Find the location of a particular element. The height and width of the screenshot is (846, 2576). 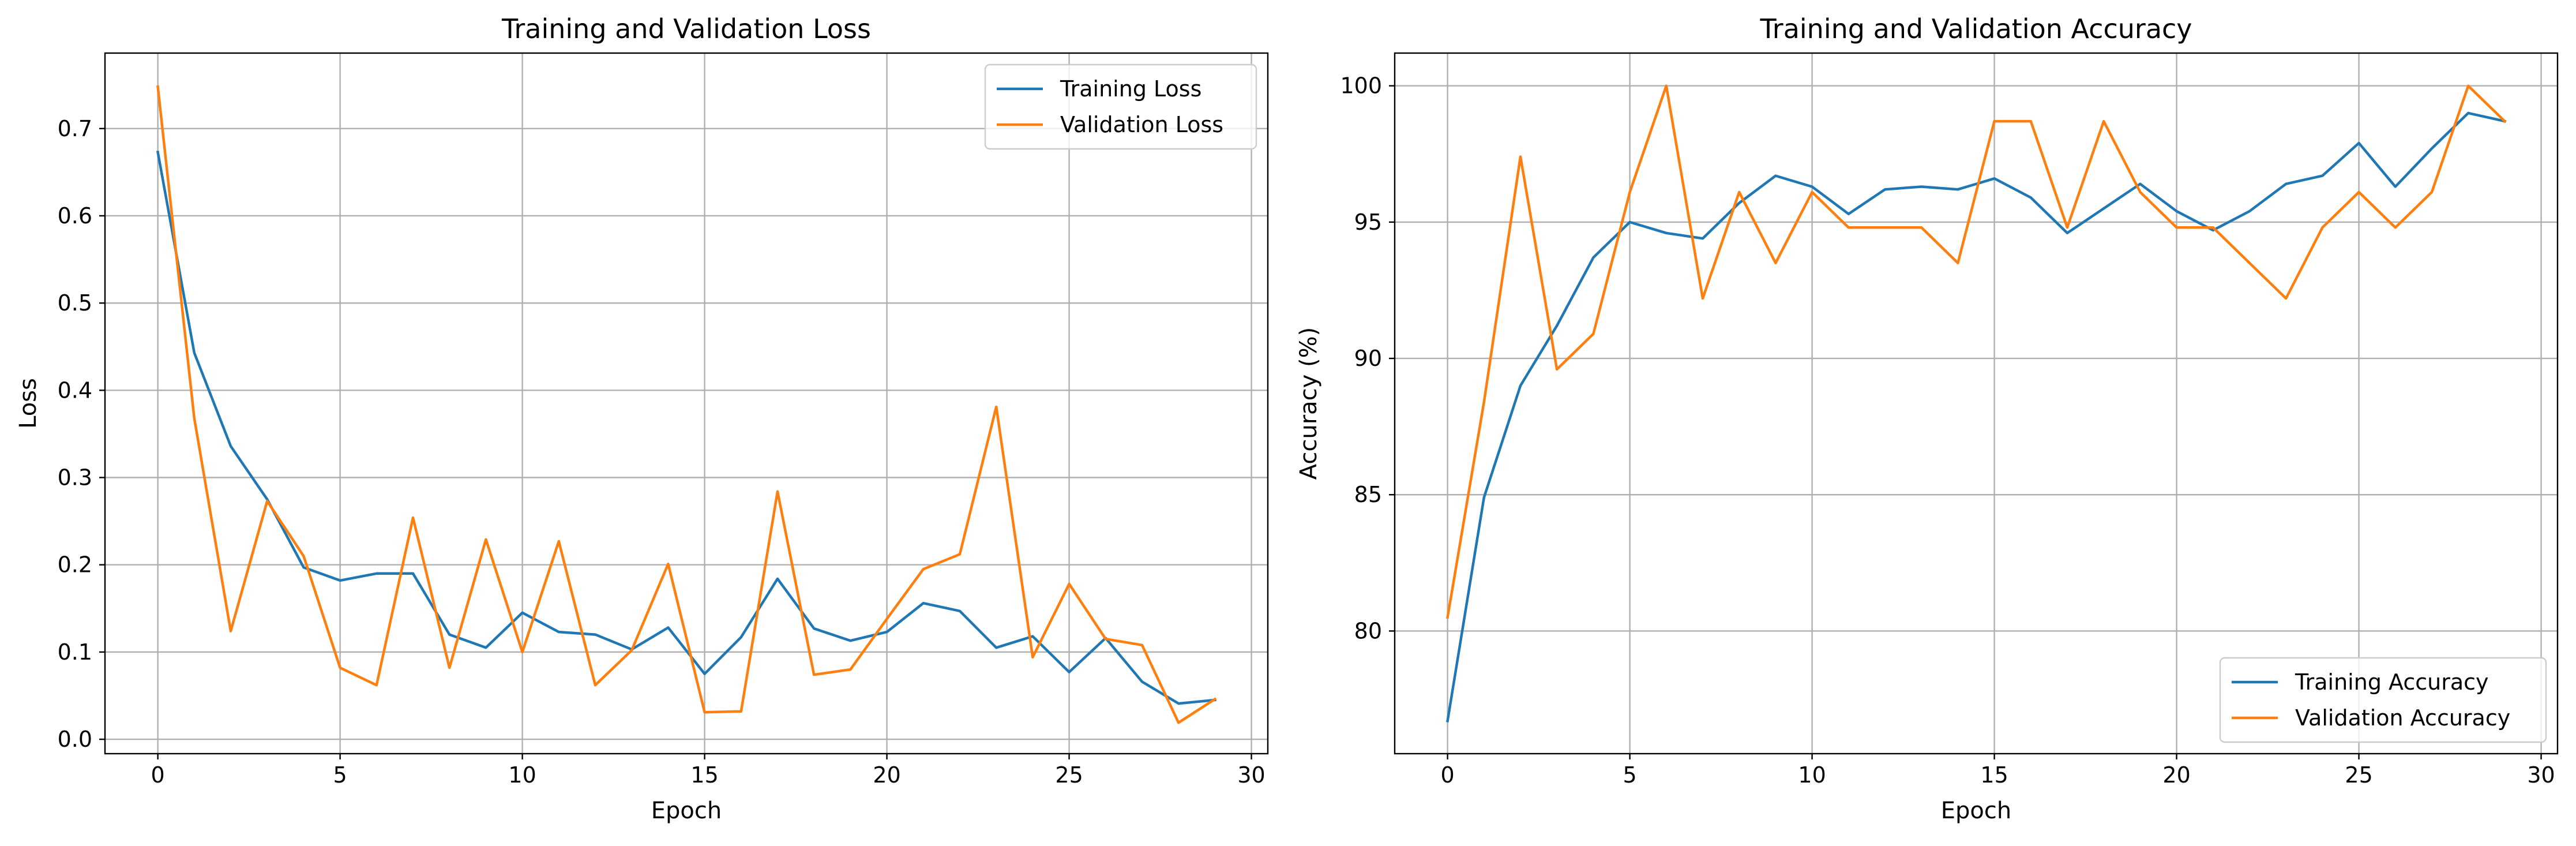

legend-entry: Training Accuracy is located at coordinates (2392, 682).